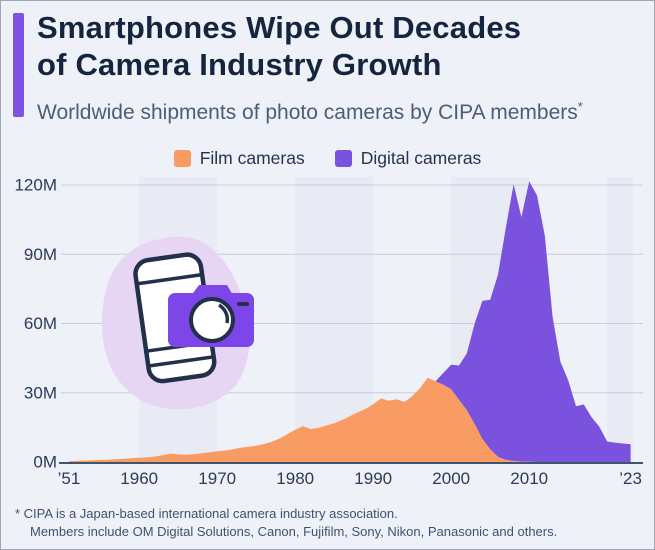  What do you see at coordinates (239, 64) in the screenshot?
I see `title-line-2: of Camera Industry Growth` at bounding box center [239, 64].